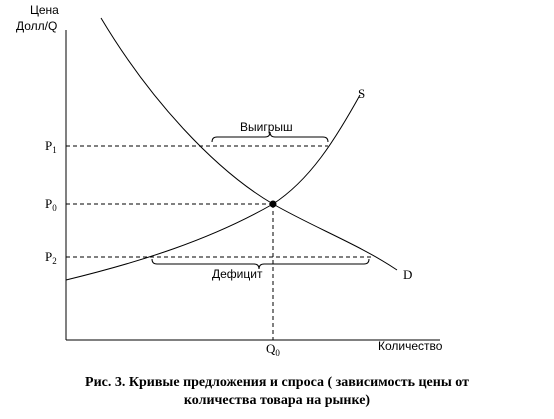 The width and height of the screenshot is (554, 419). What do you see at coordinates (237, 274) in the screenshot?
I see `deficit-label: Дефицит` at bounding box center [237, 274].